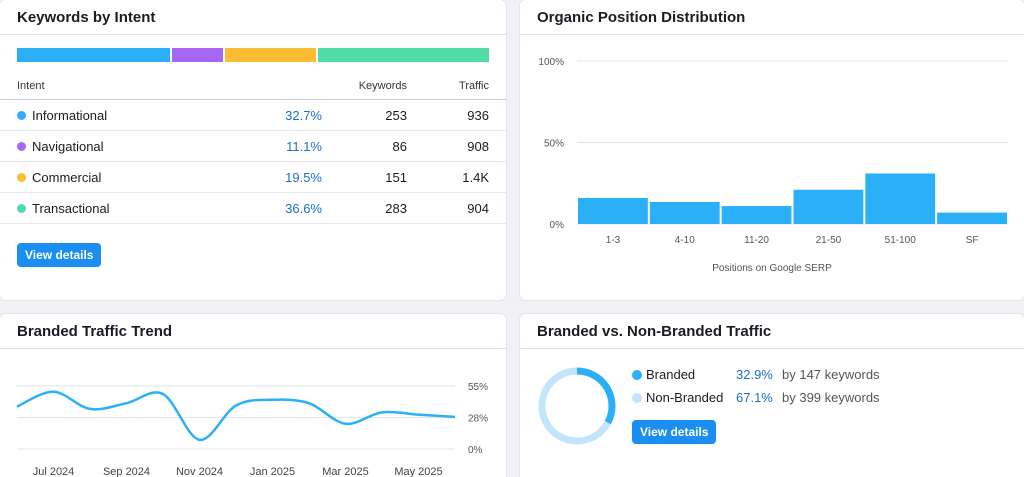 The image size is (1024, 477). Describe the element at coordinates (70, 115) in the screenshot. I see `intent-name: Informational` at that location.